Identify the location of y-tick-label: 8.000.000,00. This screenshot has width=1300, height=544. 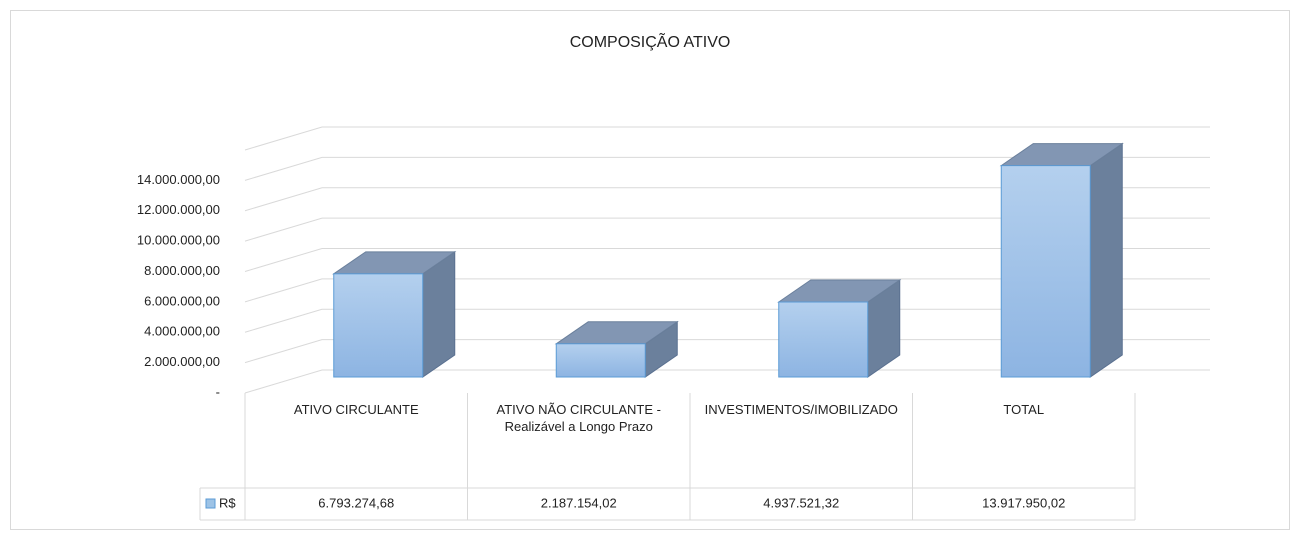
(182, 270).